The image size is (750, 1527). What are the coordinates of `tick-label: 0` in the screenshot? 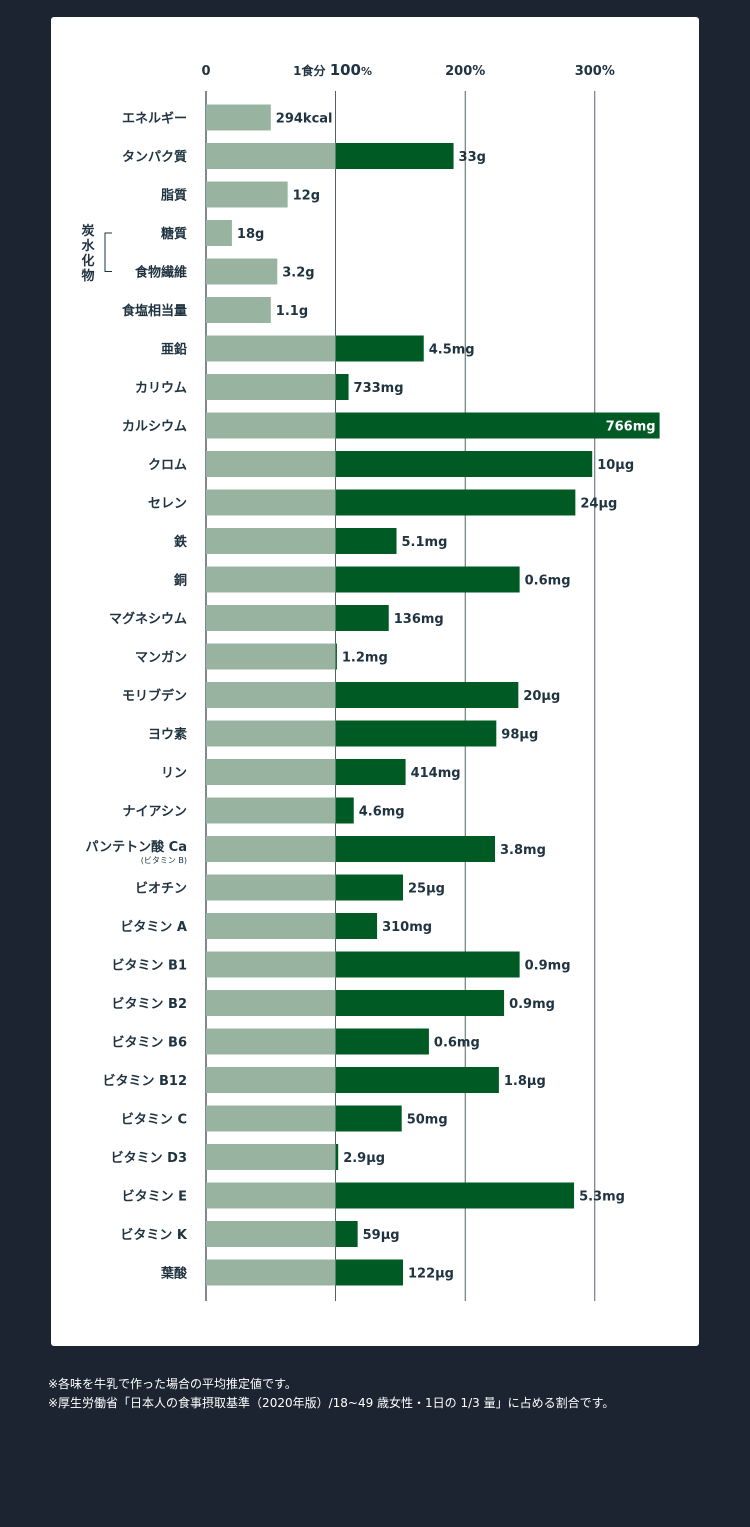 It's located at (205, 71).